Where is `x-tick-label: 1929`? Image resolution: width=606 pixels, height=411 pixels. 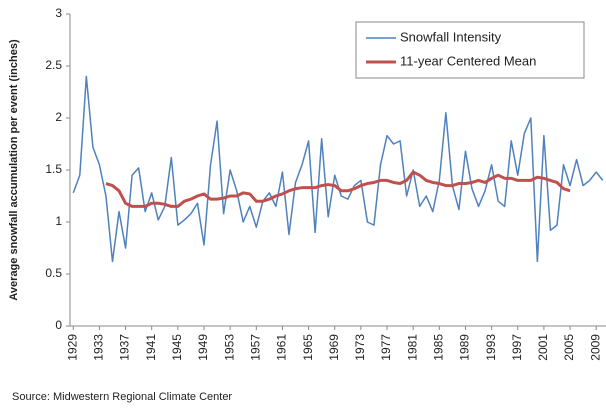
x-tick-label: 1929 is located at coordinates (72, 347).